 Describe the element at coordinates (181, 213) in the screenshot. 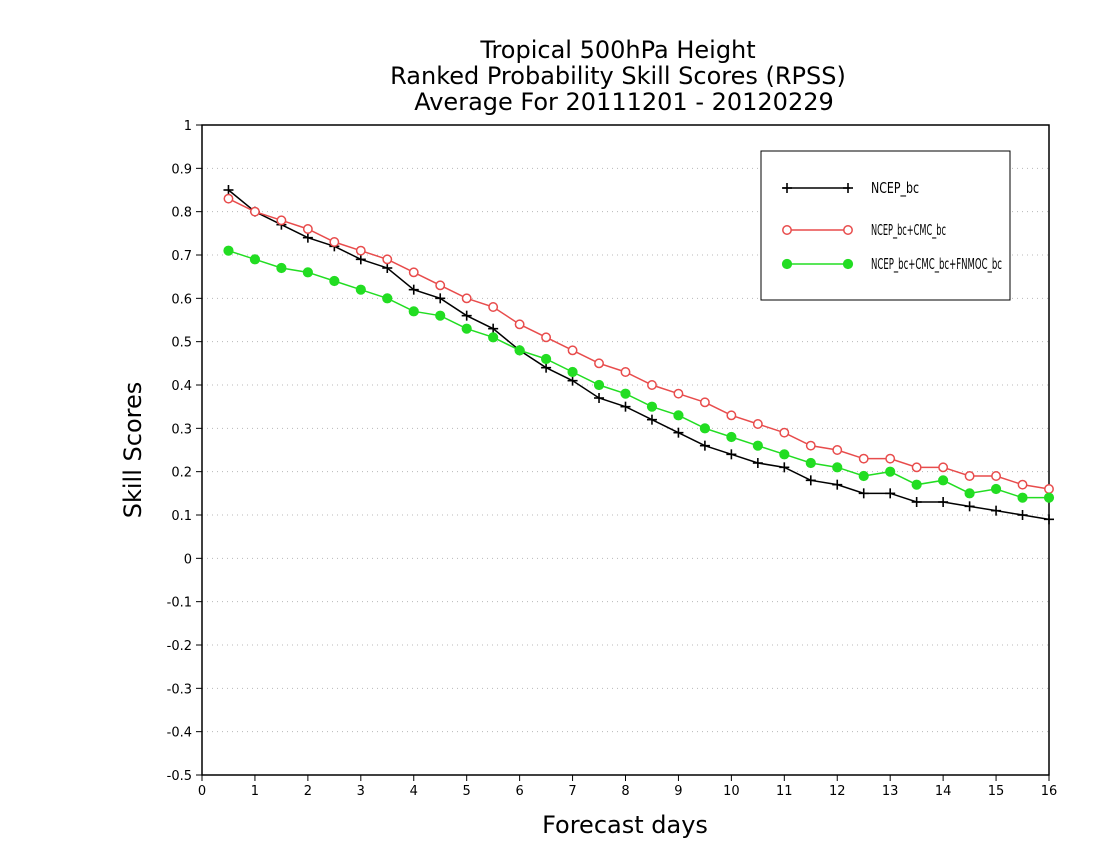

I see `y-tick-label-13: 0.8` at that location.